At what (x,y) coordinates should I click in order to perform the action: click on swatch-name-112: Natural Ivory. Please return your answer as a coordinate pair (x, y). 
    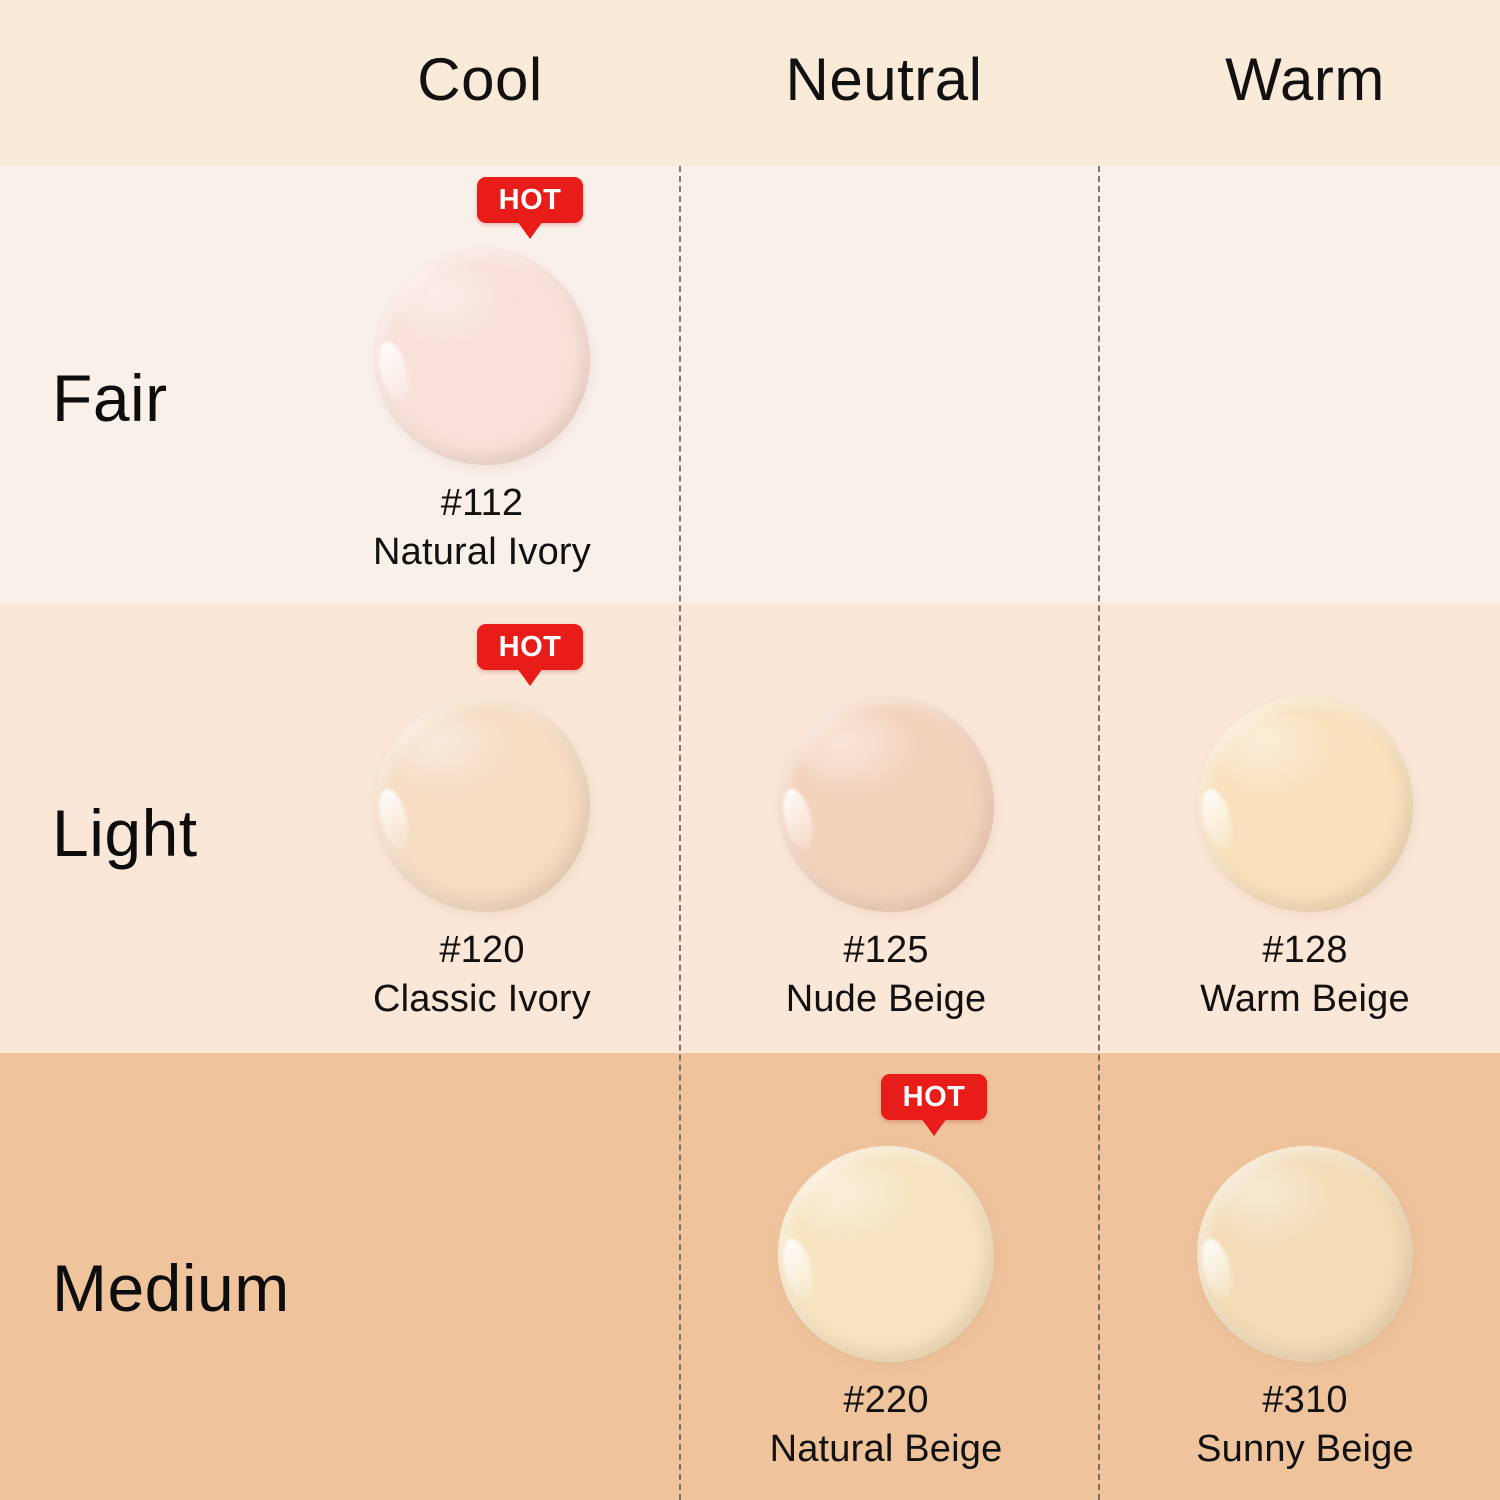
    Looking at the image, I should click on (481, 552).